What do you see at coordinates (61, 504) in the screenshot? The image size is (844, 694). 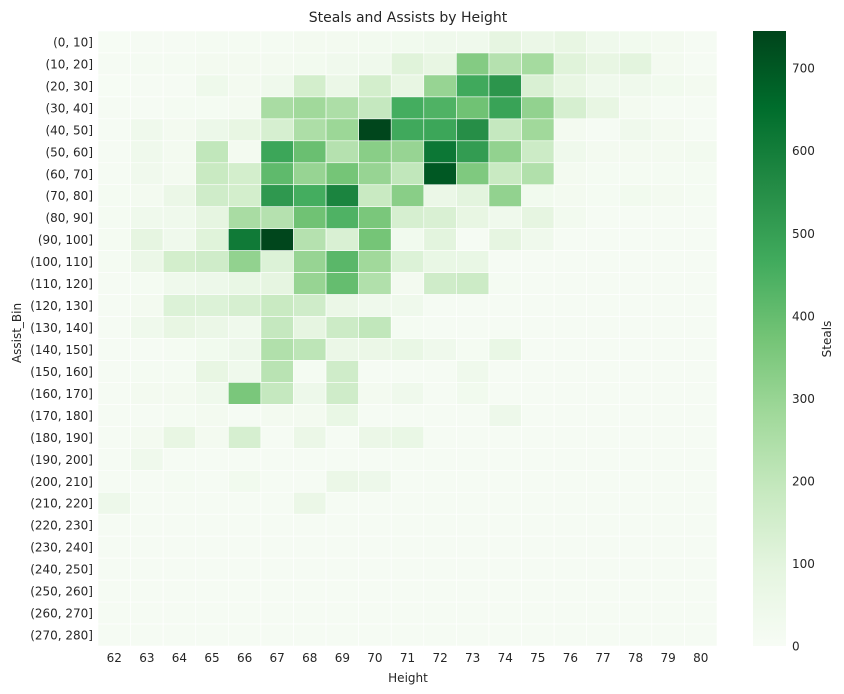 I see `y-tick-label: (210, 220]` at bounding box center [61, 504].